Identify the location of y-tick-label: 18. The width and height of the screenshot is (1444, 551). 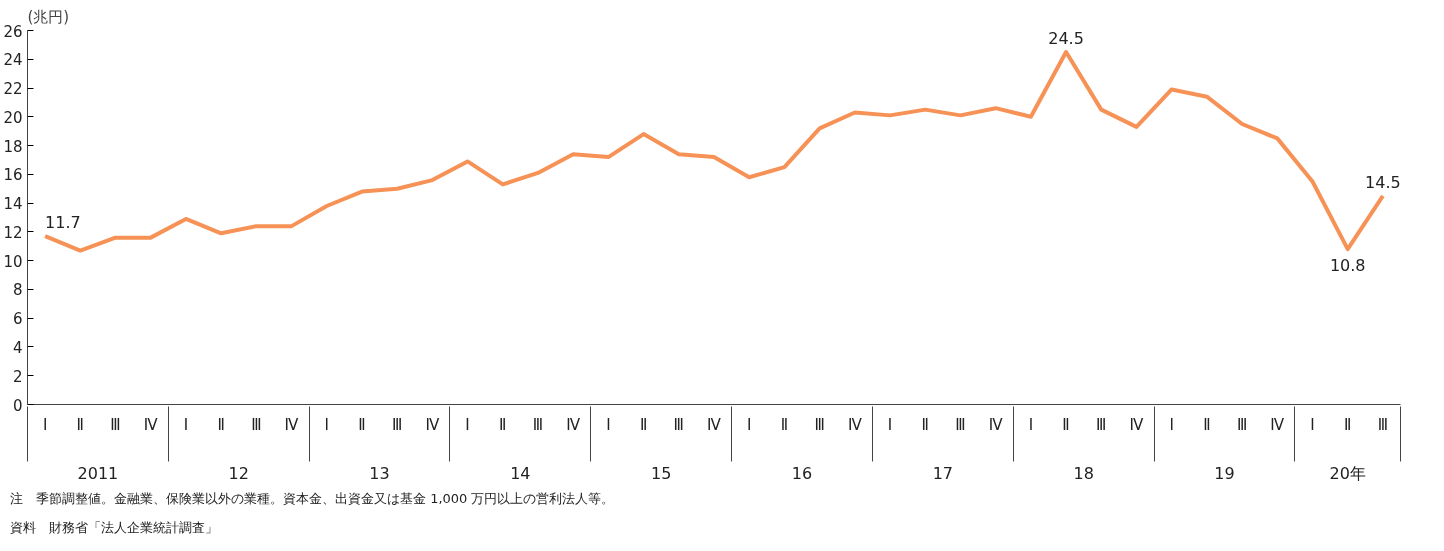
(13, 146).